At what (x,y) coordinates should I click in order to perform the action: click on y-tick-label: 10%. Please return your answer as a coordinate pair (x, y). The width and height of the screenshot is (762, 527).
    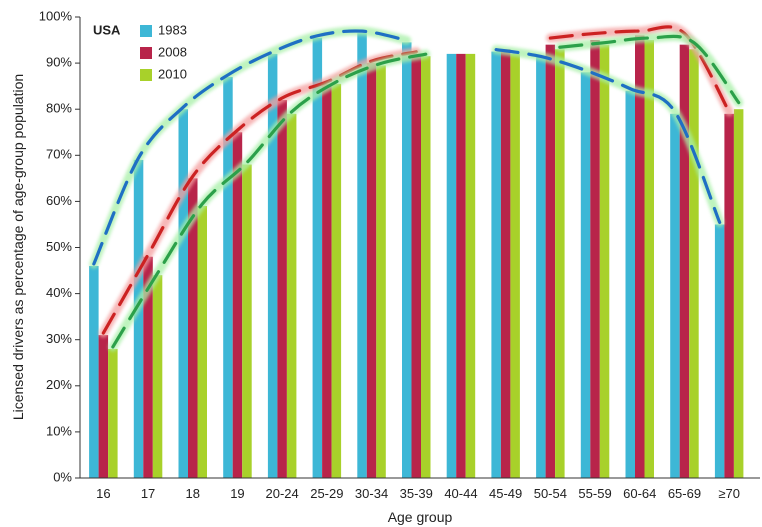
    Looking at the image, I should click on (59, 430).